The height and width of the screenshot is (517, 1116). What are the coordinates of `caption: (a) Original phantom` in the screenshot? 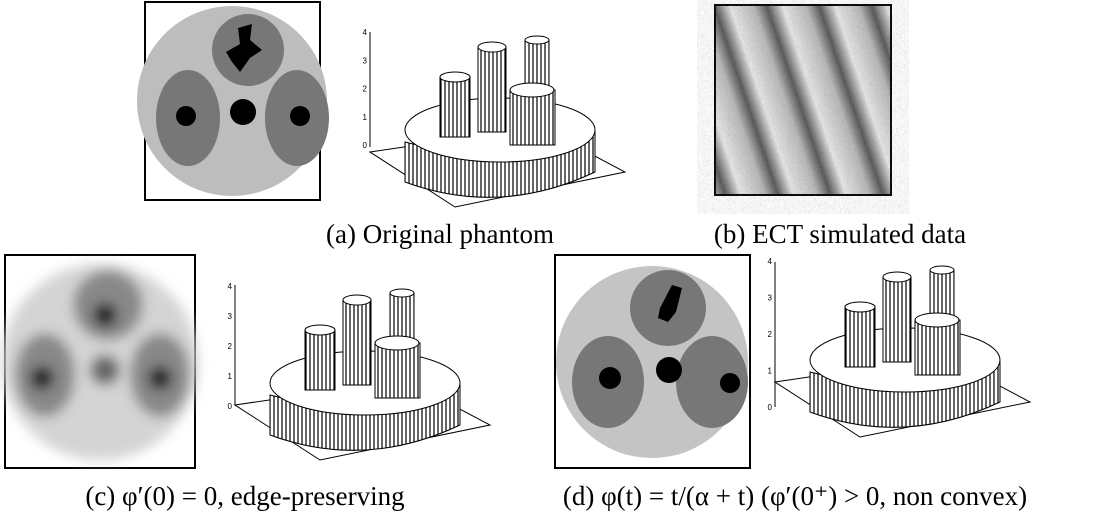 It's located at (440, 234).